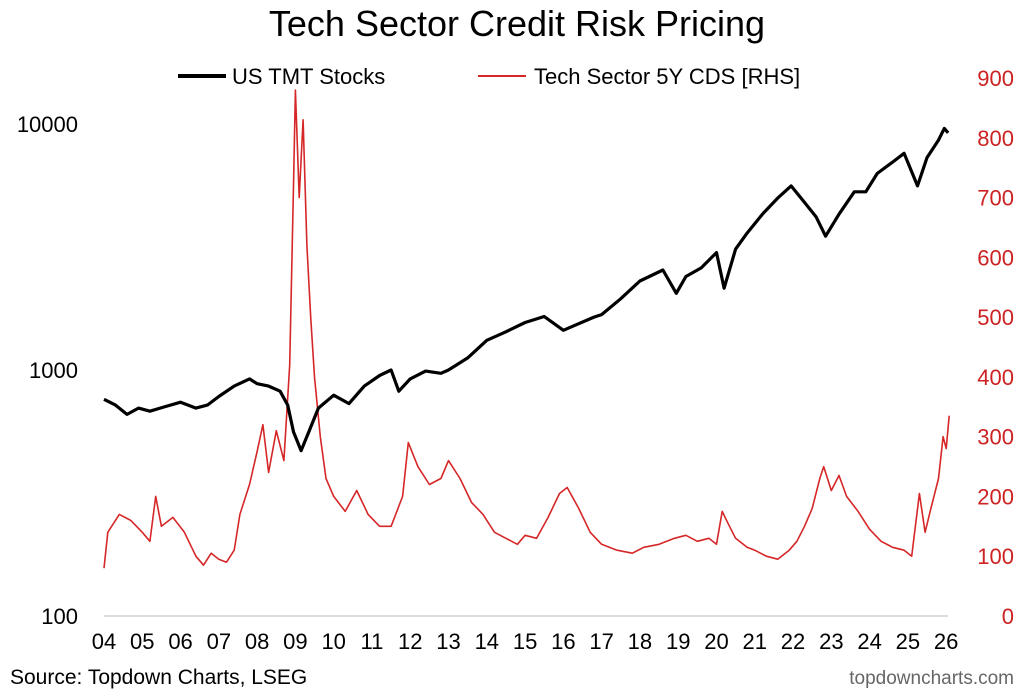  What do you see at coordinates (257, 641) in the screenshot?
I see `x-tick-label: 08` at bounding box center [257, 641].